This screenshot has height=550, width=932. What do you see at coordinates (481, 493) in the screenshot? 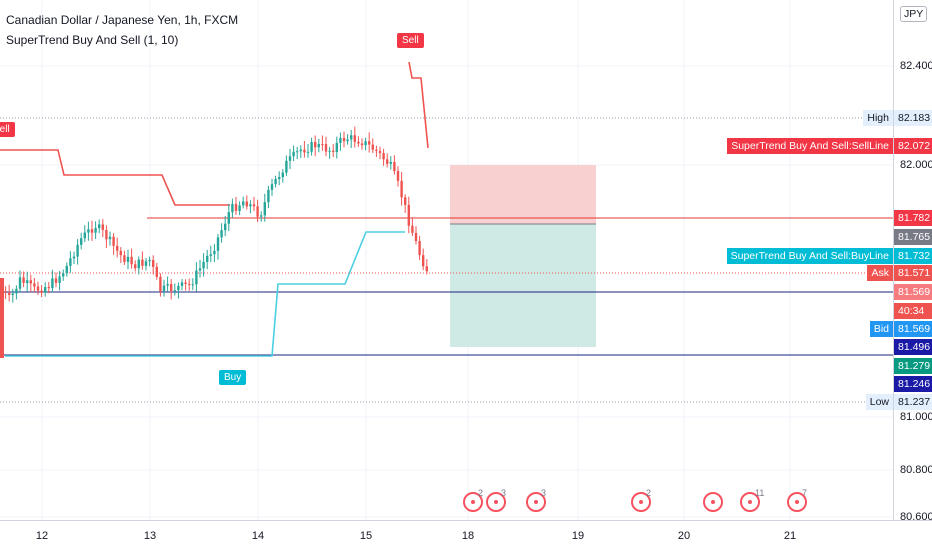
I see `event-count: 2` at bounding box center [481, 493].